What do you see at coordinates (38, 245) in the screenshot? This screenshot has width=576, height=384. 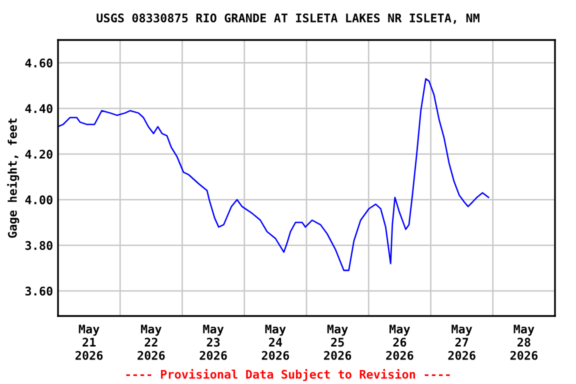 I see `y-tick-label: 3.80` at bounding box center [38, 245].